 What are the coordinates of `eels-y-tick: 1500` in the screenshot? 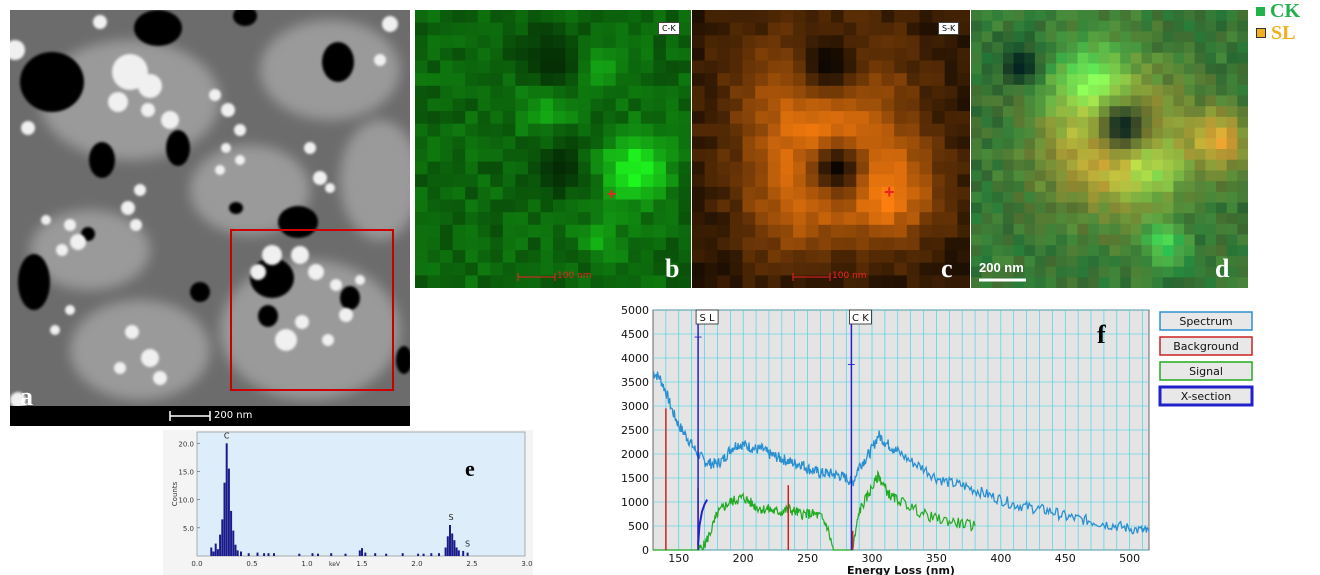 It's located at (635, 478).